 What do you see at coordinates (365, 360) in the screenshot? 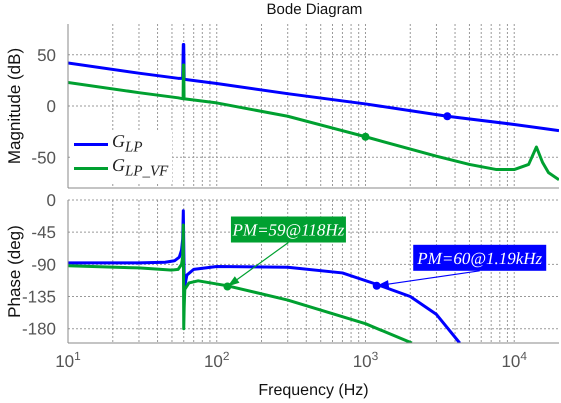
I see `x-tick-label: 10$^{3}$` at bounding box center [365, 360].